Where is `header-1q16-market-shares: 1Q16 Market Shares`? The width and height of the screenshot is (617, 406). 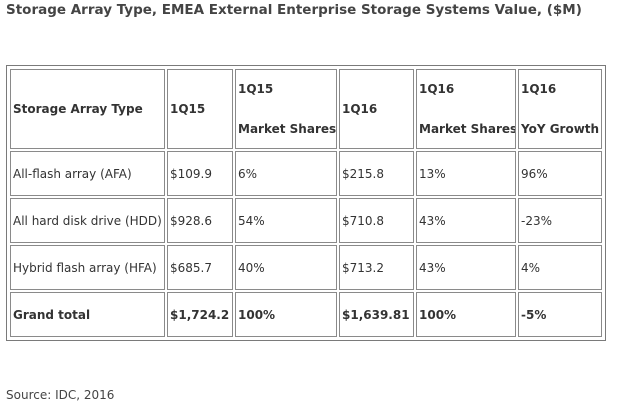
header-1q16-market-shares: 1Q16 Market Shares is located at coordinates (466, 109).